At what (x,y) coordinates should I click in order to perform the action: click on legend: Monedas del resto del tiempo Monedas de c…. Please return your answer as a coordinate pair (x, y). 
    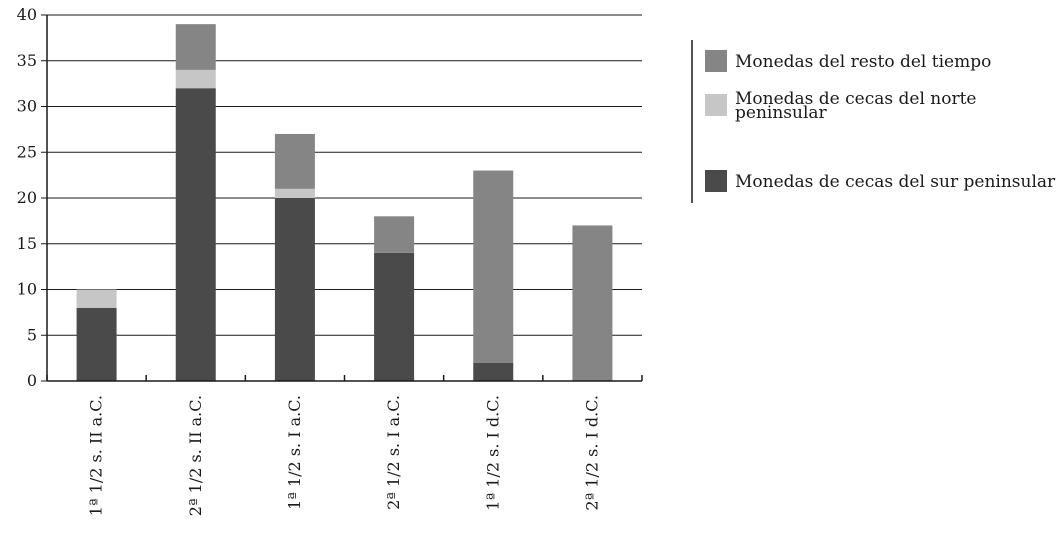
    Looking at the image, I should click on (873, 121).